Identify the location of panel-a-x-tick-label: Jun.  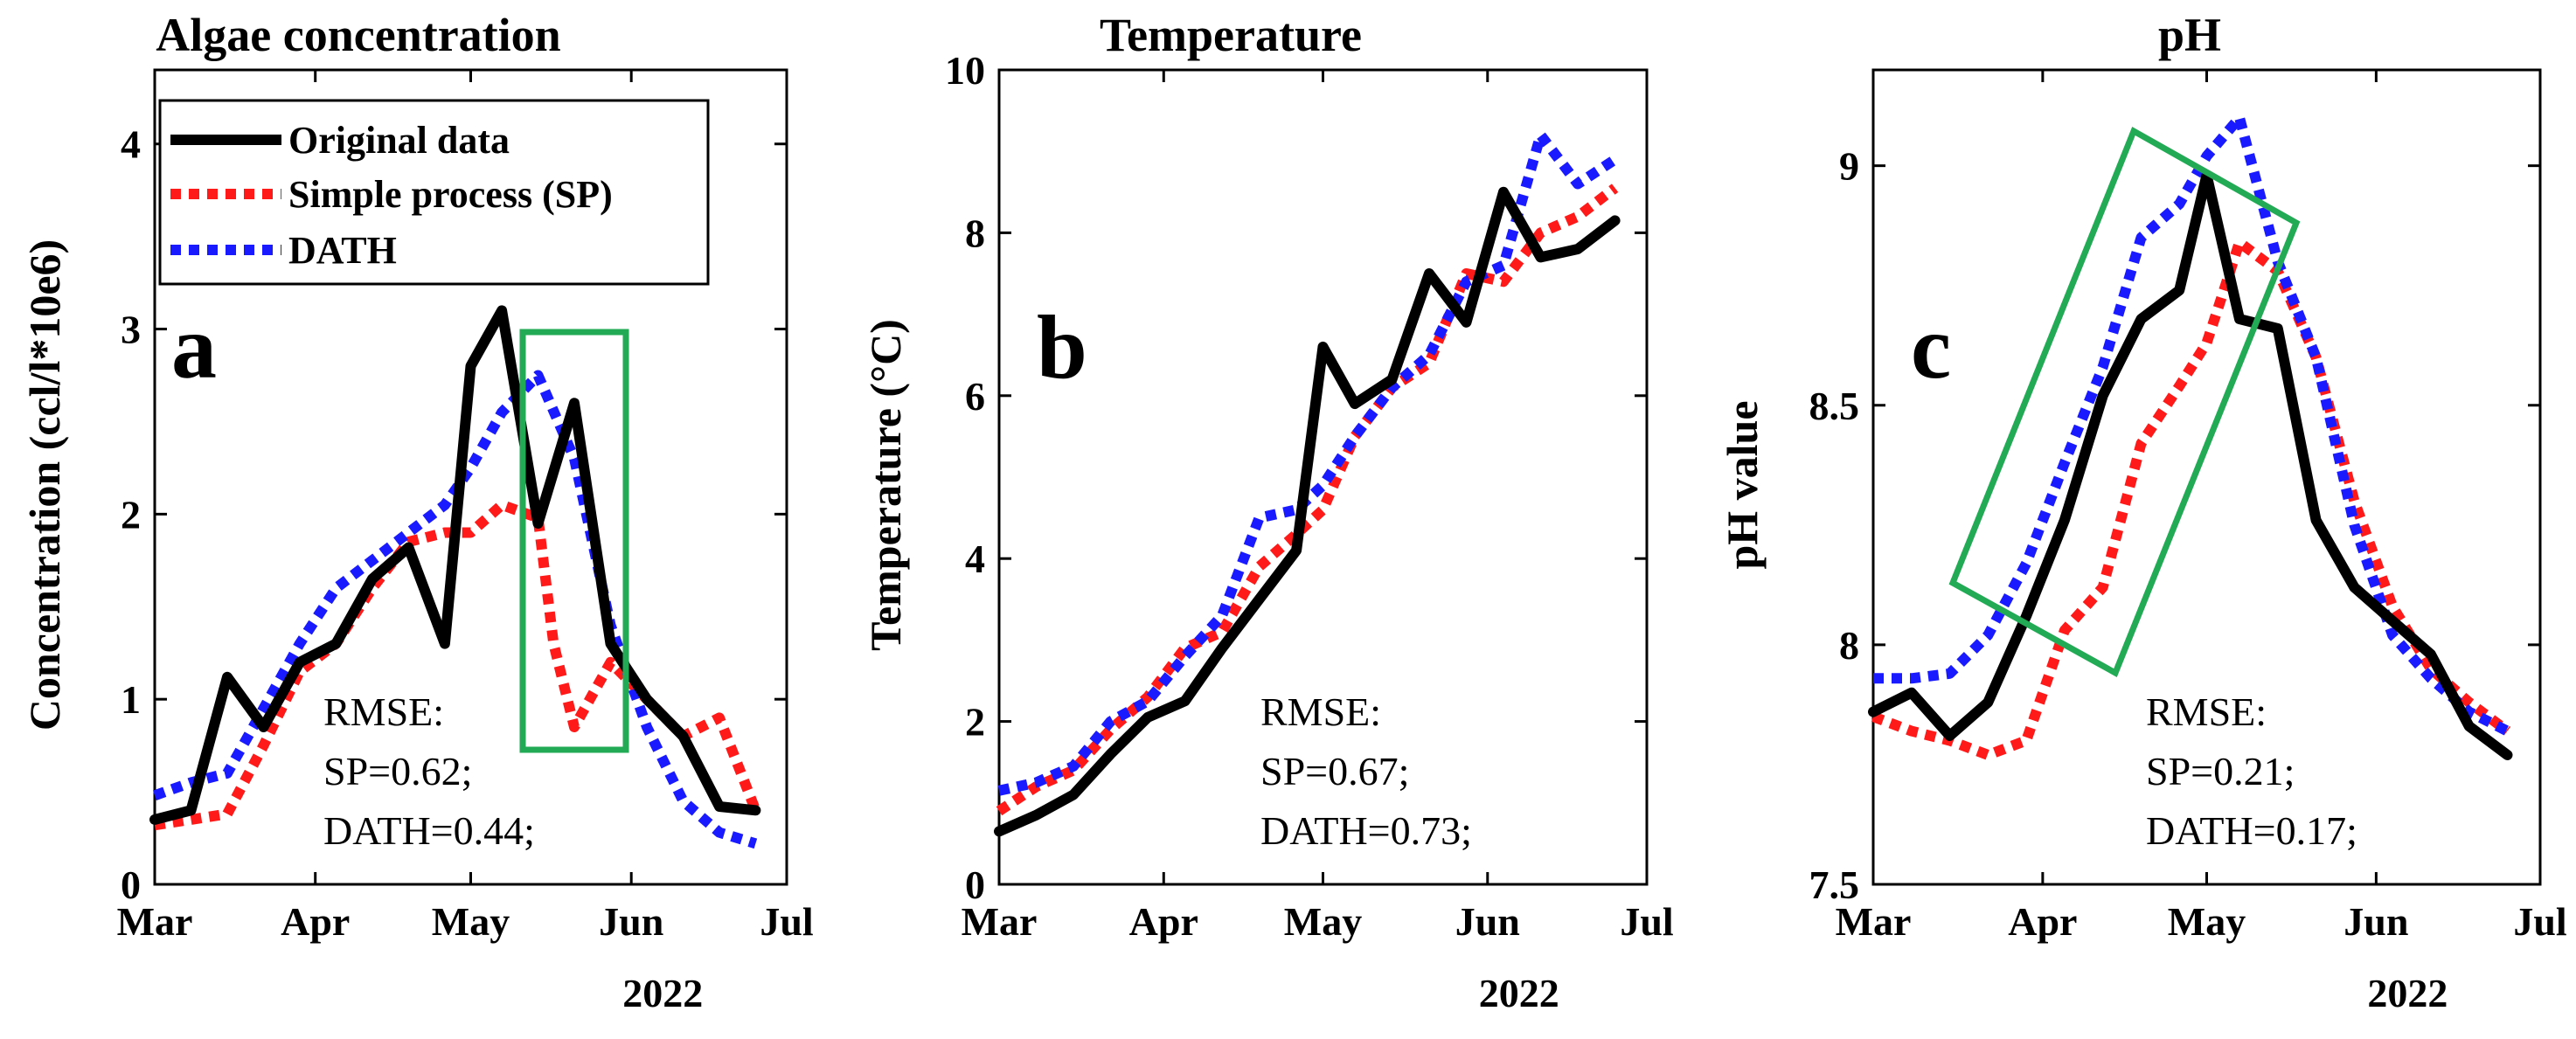
(631, 921).